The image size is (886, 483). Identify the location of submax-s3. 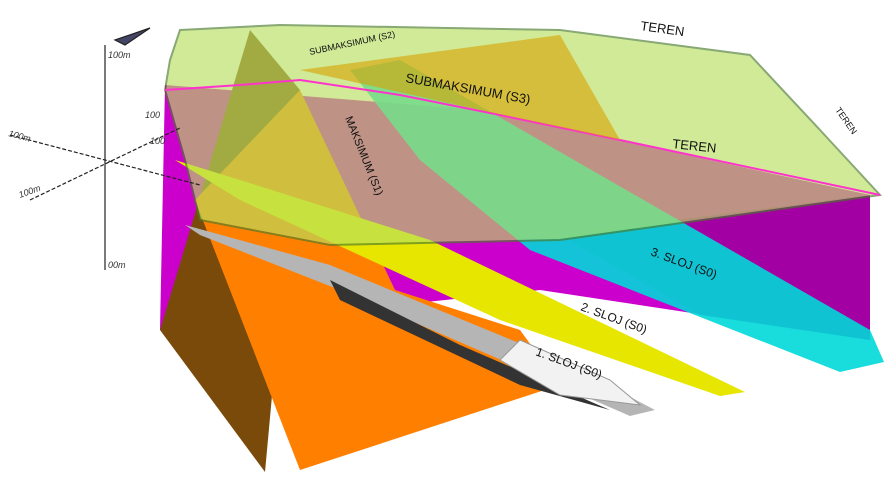
(460, 87).